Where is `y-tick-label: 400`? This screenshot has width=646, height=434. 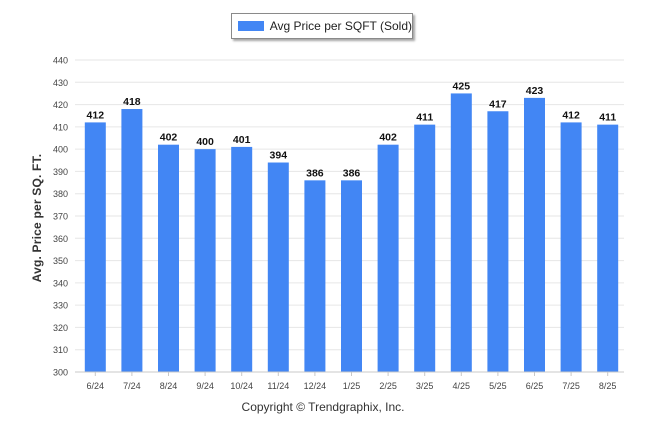
y-tick-label: 400 is located at coordinates (60, 150).